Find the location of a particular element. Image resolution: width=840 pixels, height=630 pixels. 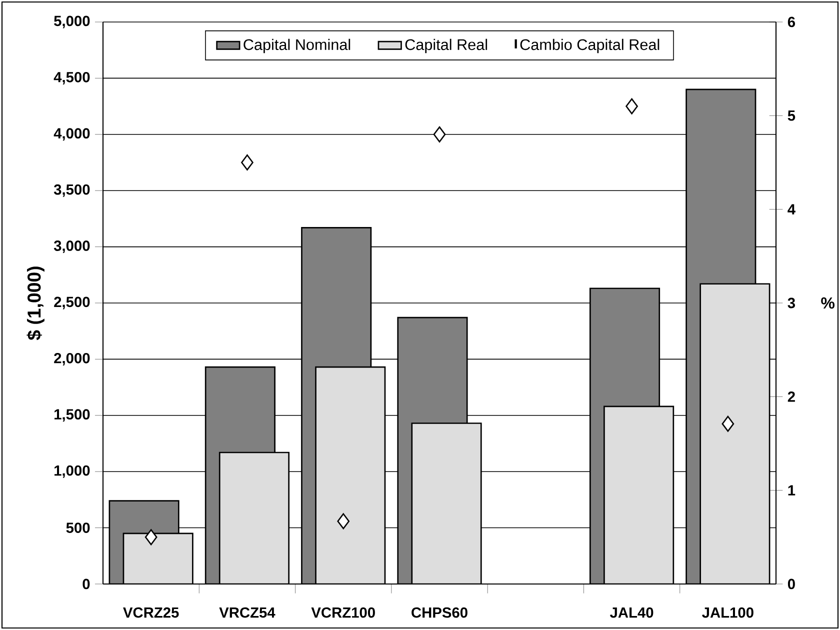

y2-tick-label: 5 is located at coordinates (792, 115).